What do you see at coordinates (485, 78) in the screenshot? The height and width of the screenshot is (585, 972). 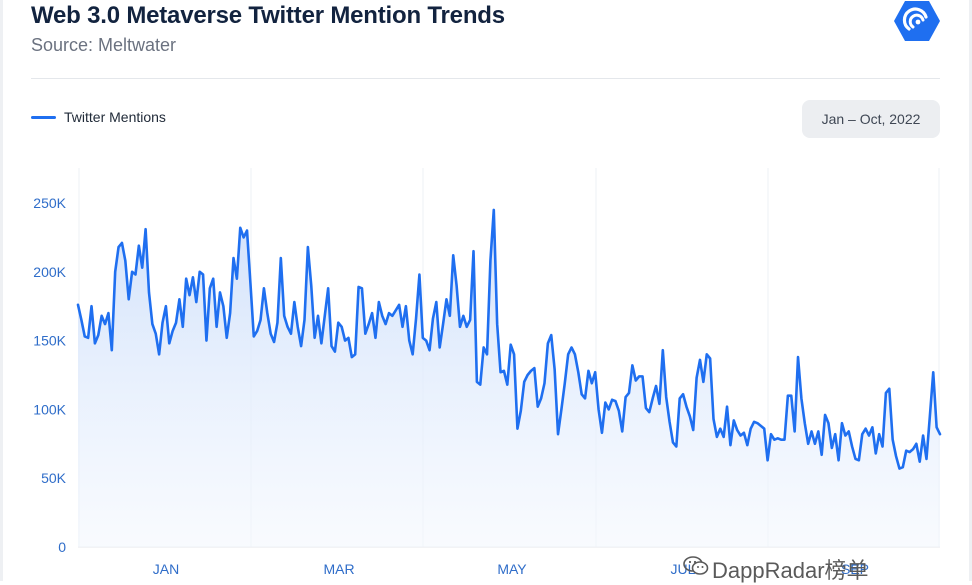 I see `header-divider` at bounding box center [485, 78].